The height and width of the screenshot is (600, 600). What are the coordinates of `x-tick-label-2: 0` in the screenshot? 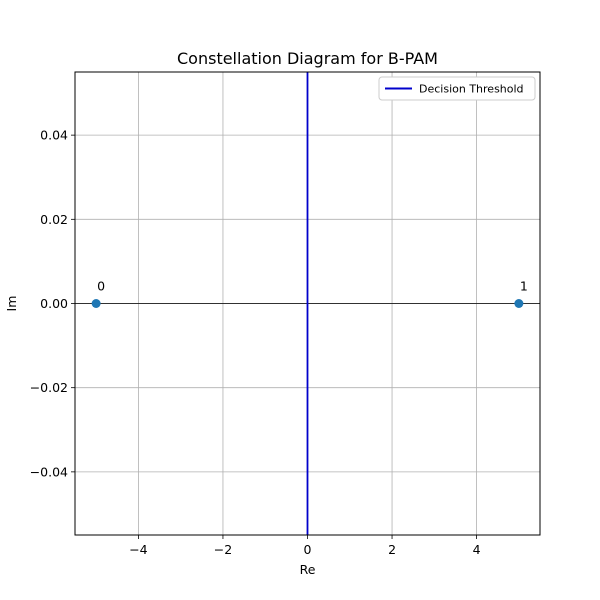 It's located at (308, 549).